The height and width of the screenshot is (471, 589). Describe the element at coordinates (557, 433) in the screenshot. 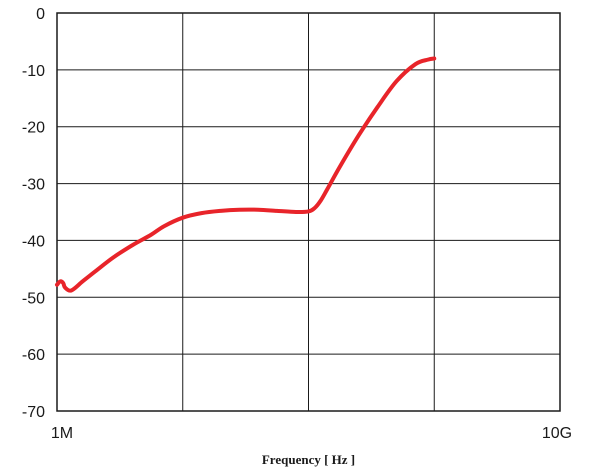

I see `x-tick-label-4: 10G` at that location.